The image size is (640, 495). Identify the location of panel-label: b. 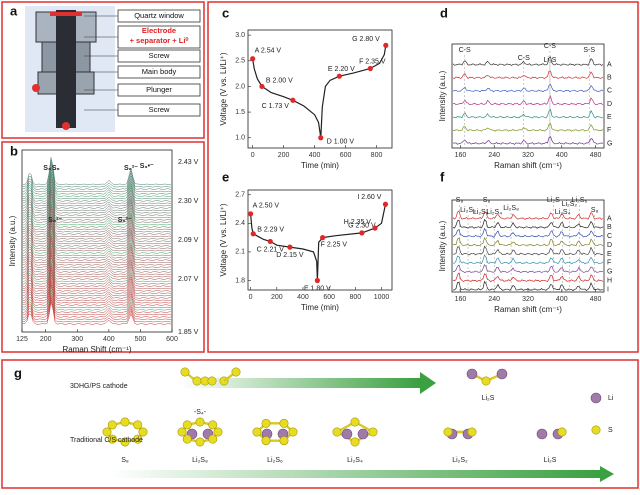
(14, 150).